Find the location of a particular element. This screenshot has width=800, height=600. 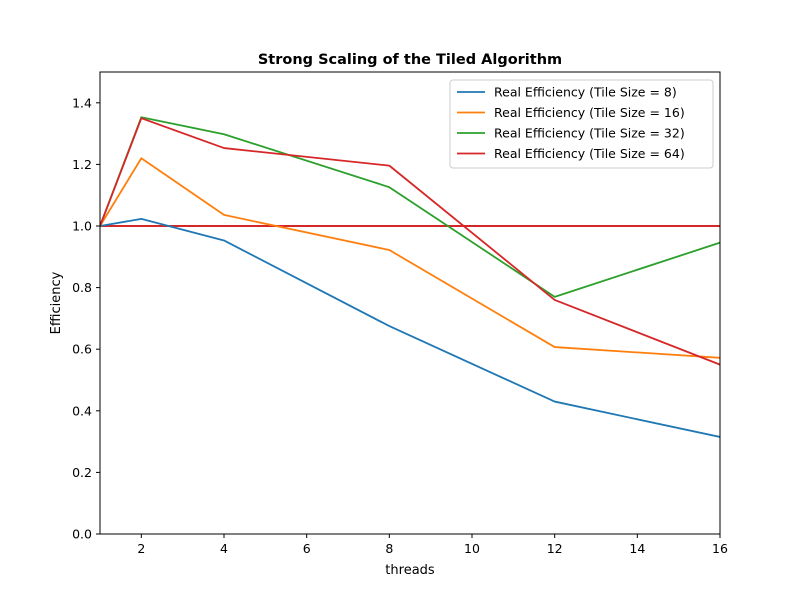

x-tick-label: 2 is located at coordinates (141, 548).